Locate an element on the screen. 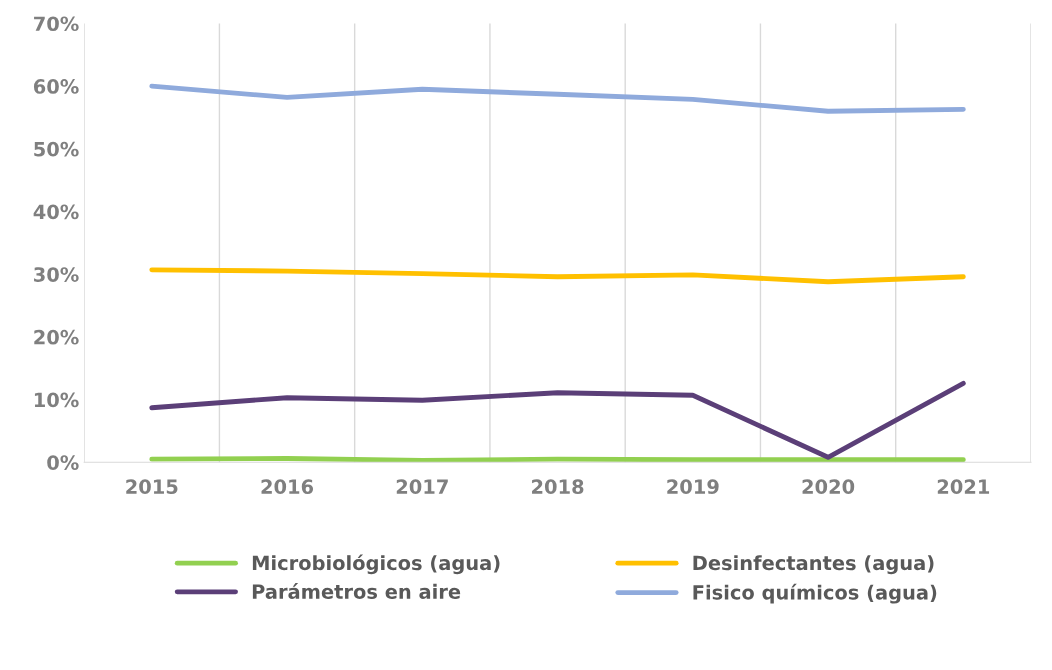  x-tick-label: 2017 is located at coordinates (422, 487).